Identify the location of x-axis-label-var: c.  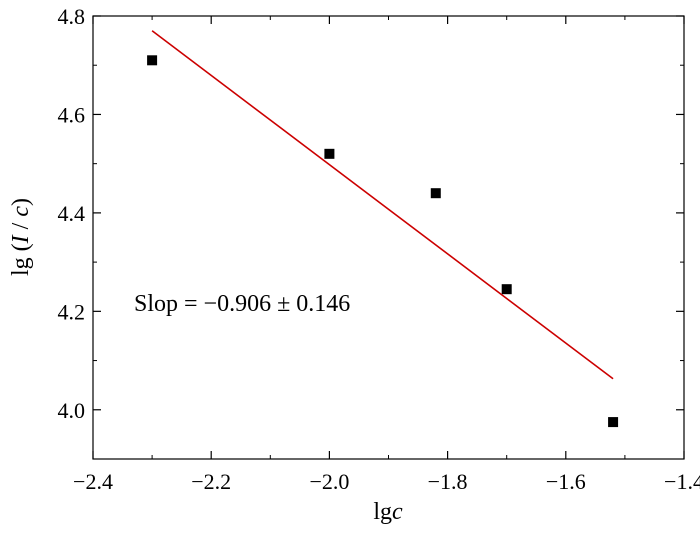
(397, 512).